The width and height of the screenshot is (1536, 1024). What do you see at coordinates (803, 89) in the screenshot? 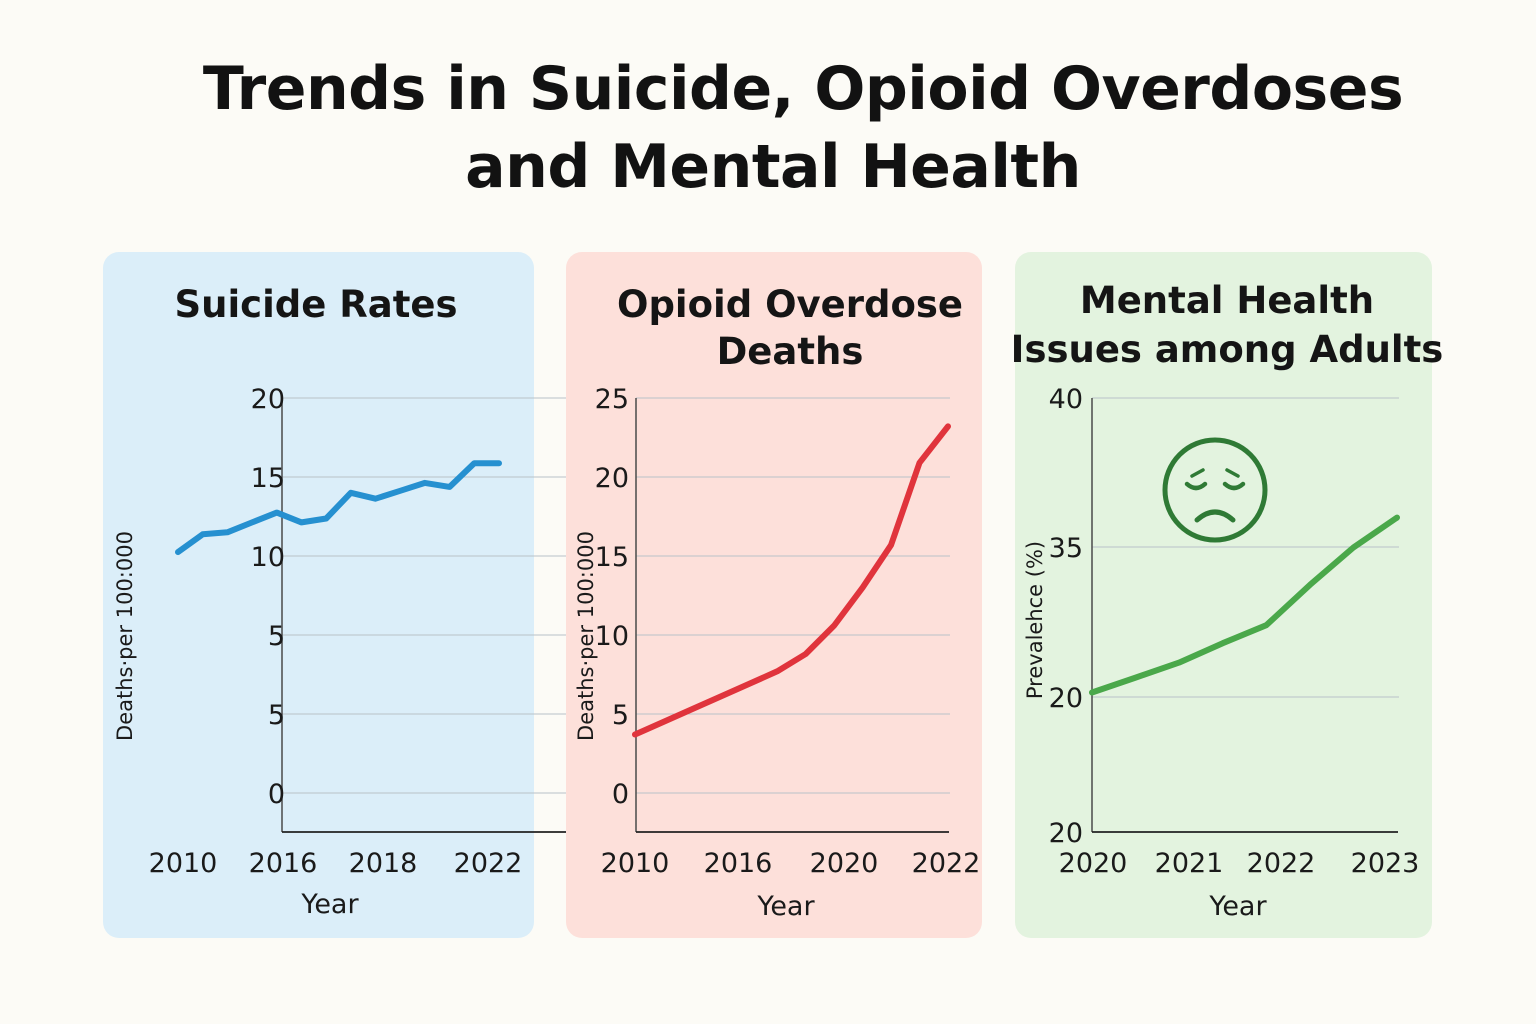
I see `page-title-line-1: Trends in Suicide, Opioid Overdoses` at bounding box center [803, 89].